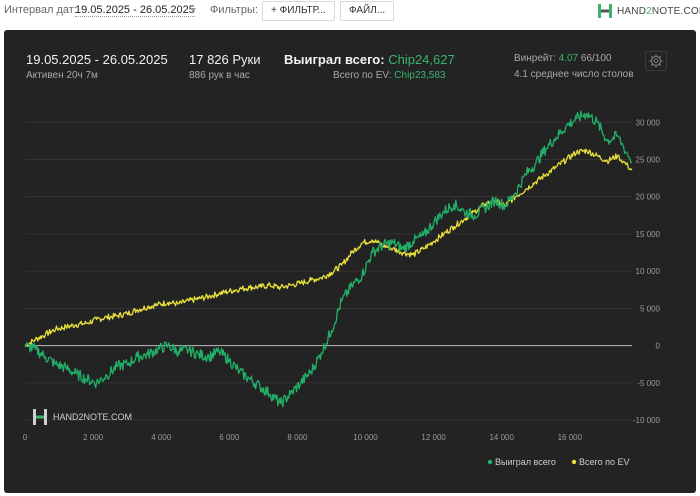 The height and width of the screenshot is (496, 700). I want to click on x-tick-label: 8 000, so click(297, 437).